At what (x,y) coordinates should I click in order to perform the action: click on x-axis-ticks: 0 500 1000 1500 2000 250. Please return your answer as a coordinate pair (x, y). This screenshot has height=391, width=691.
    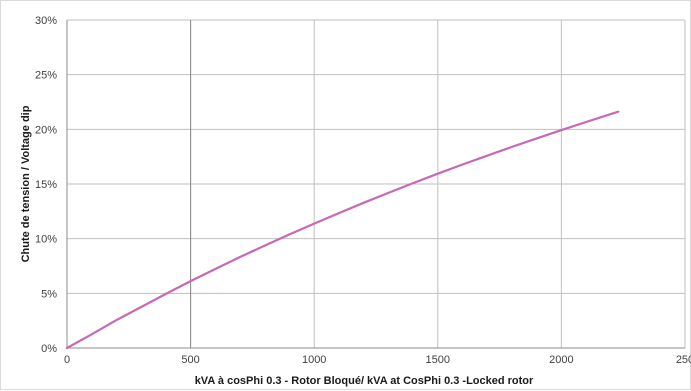
    Looking at the image, I should click on (377, 360).